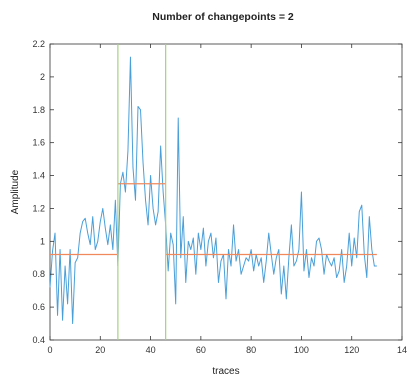  What do you see at coordinates (225, 371) in the screenshot?
I see `x-axis-label: traces` at bounding box center [225, 371].